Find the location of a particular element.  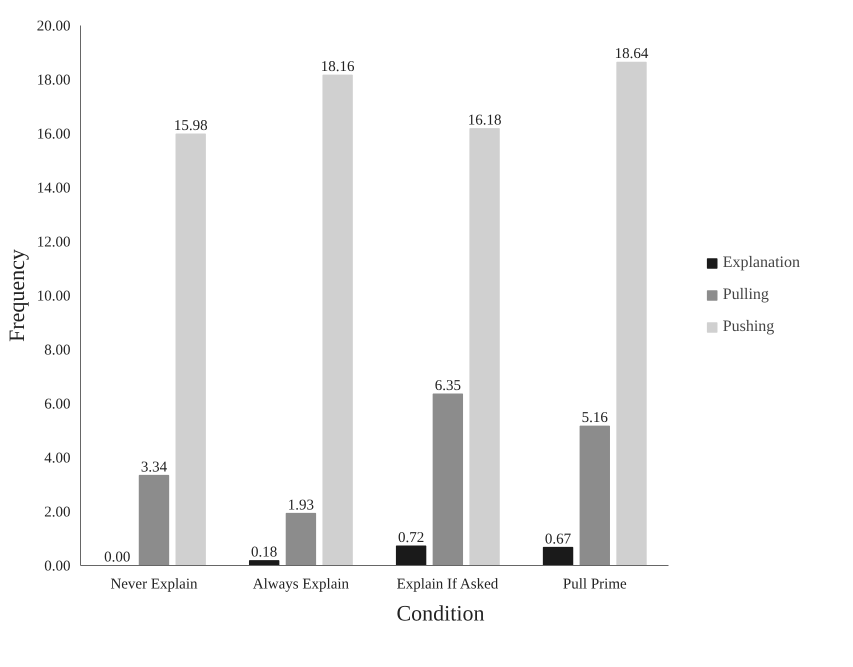

y-tick-label: 4.00 is located at coordinates (57, 458).